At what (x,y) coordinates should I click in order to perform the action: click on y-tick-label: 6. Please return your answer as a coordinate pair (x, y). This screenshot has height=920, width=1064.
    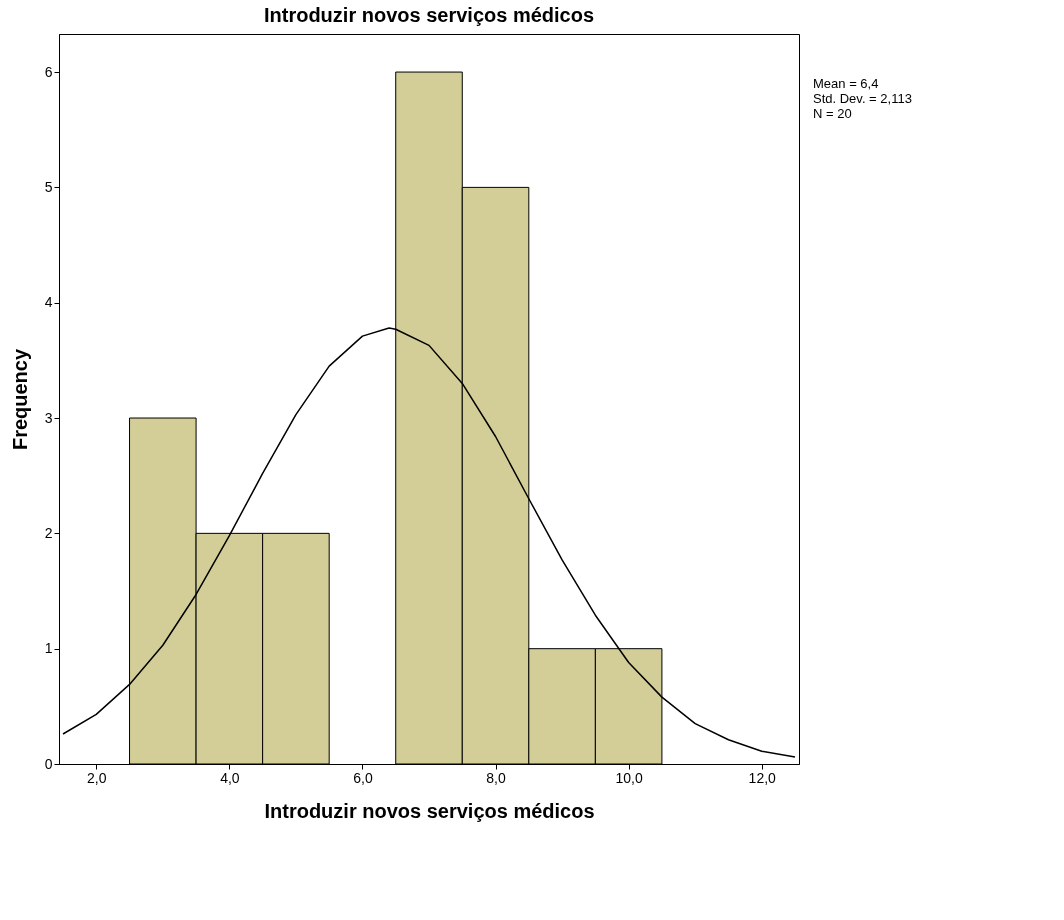
    Looking at the image, I should click on (48, 71).